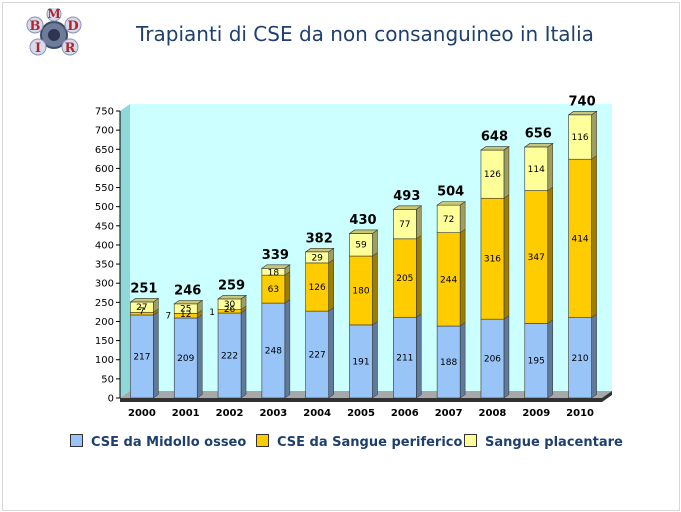 This screenshot has height=512, width=681. What do you see at coordinates (111, 399) in the screenshot?
I see `y-tick-label: 0` at bounding box center [111, 399].